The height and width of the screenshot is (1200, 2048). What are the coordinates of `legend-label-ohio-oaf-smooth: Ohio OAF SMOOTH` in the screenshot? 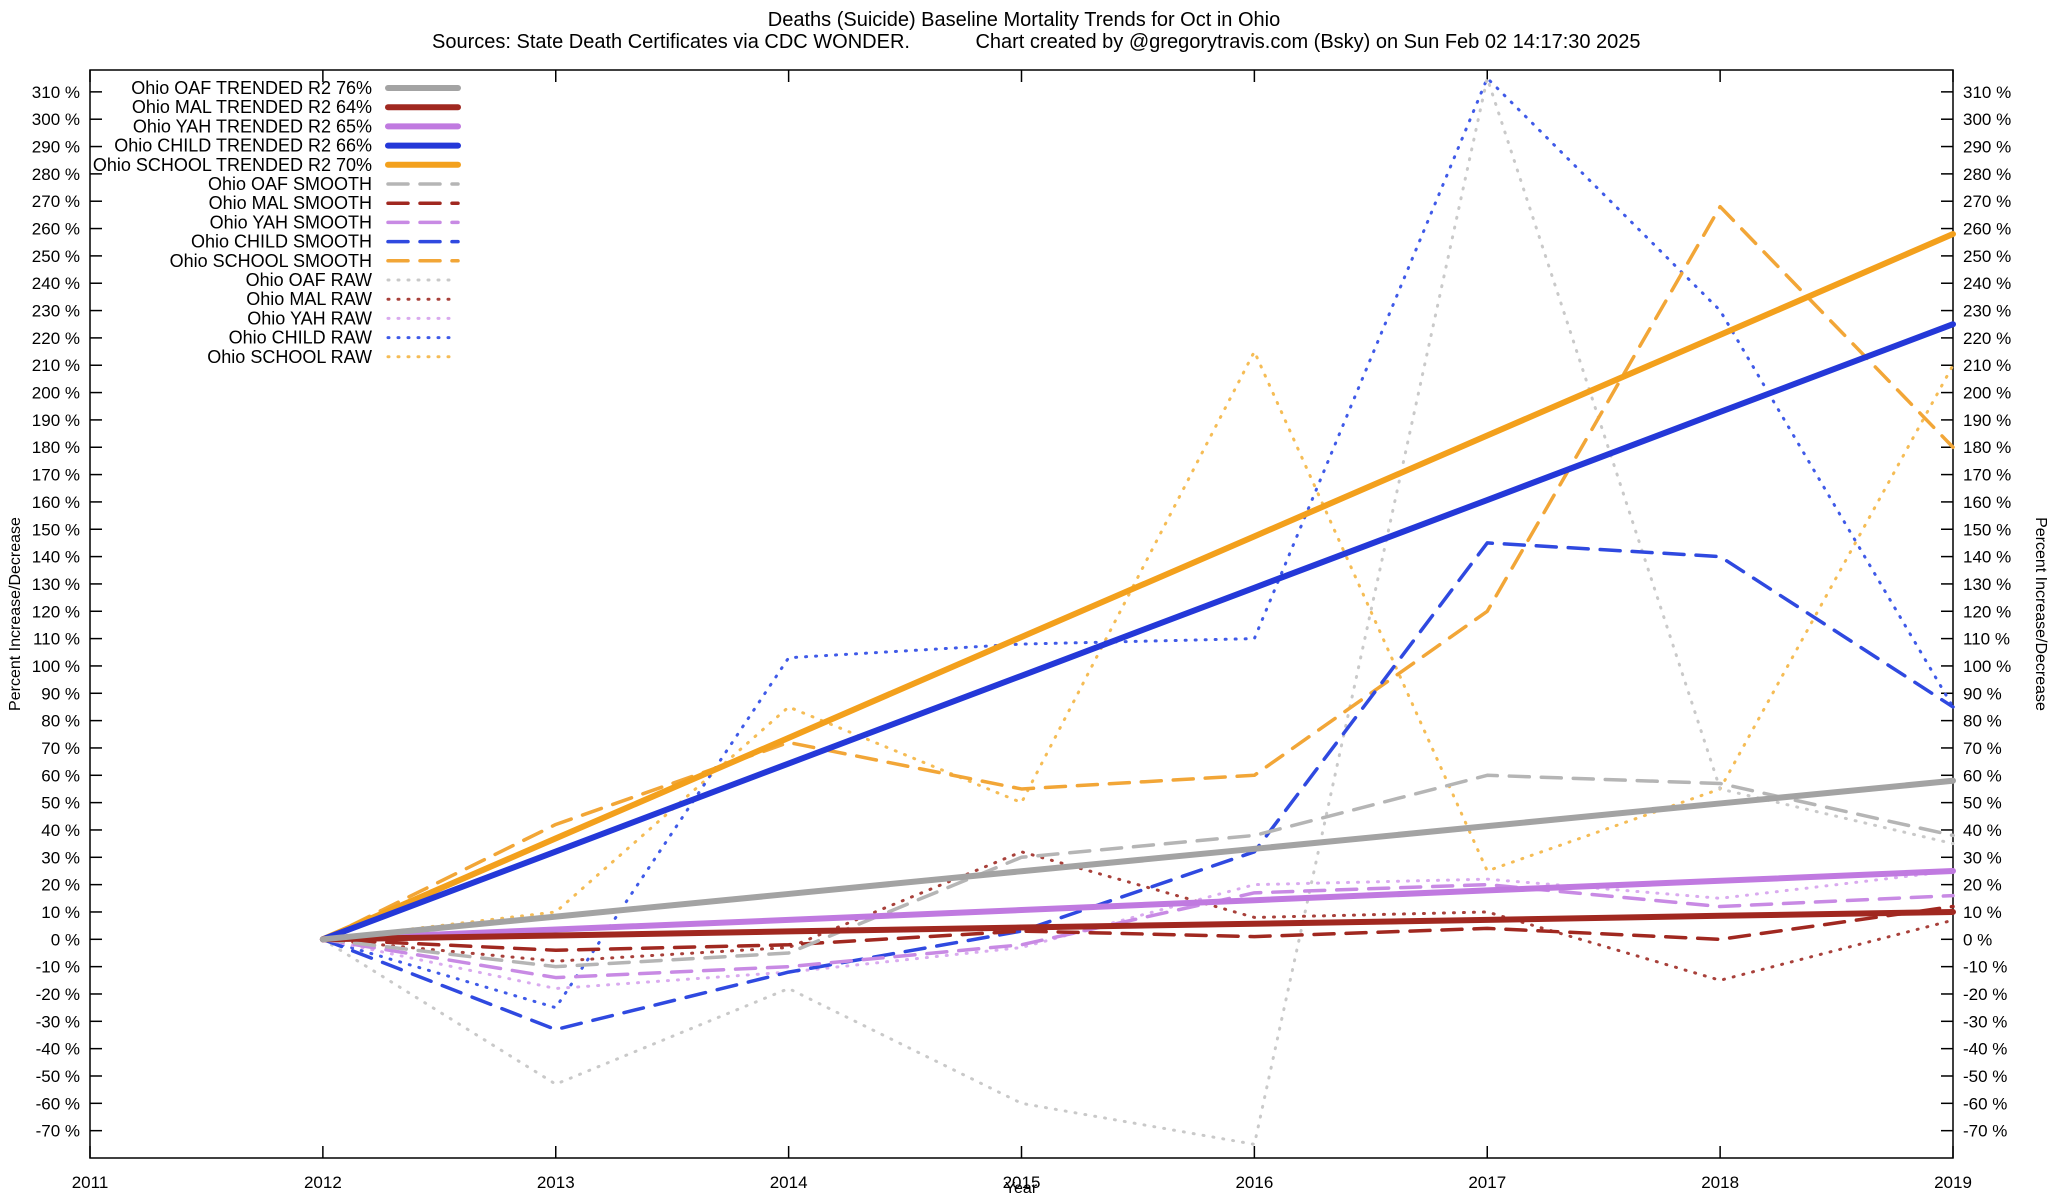 It's located at (290, 184).